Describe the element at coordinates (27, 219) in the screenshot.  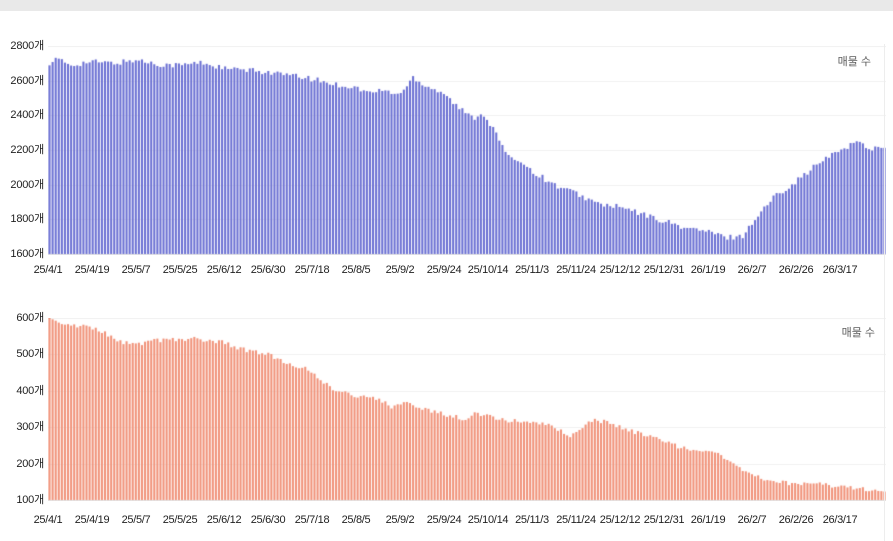
I see `y-tick-label: 1800개` at that location.